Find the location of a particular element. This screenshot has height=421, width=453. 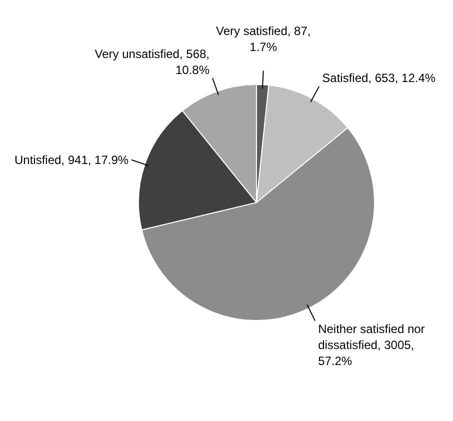

slice-label: Neither satisfied nor dissatisfied, 3005, 57.2% is located at coordinates (372, 344).